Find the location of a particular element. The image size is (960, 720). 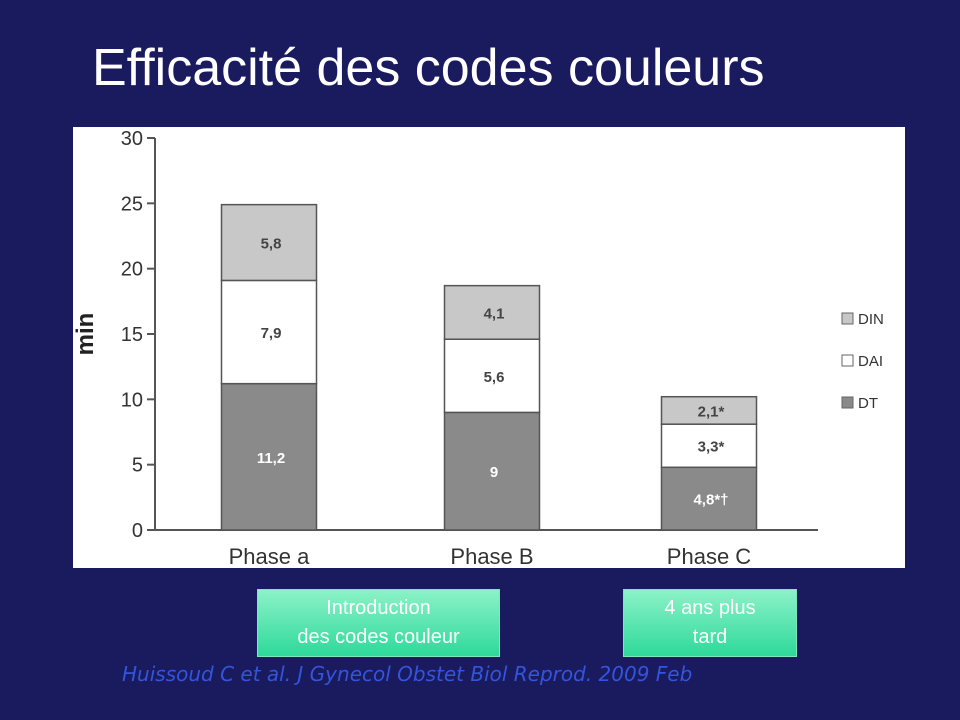

y-tick-label: 20 is located at coordinates (132, 270).